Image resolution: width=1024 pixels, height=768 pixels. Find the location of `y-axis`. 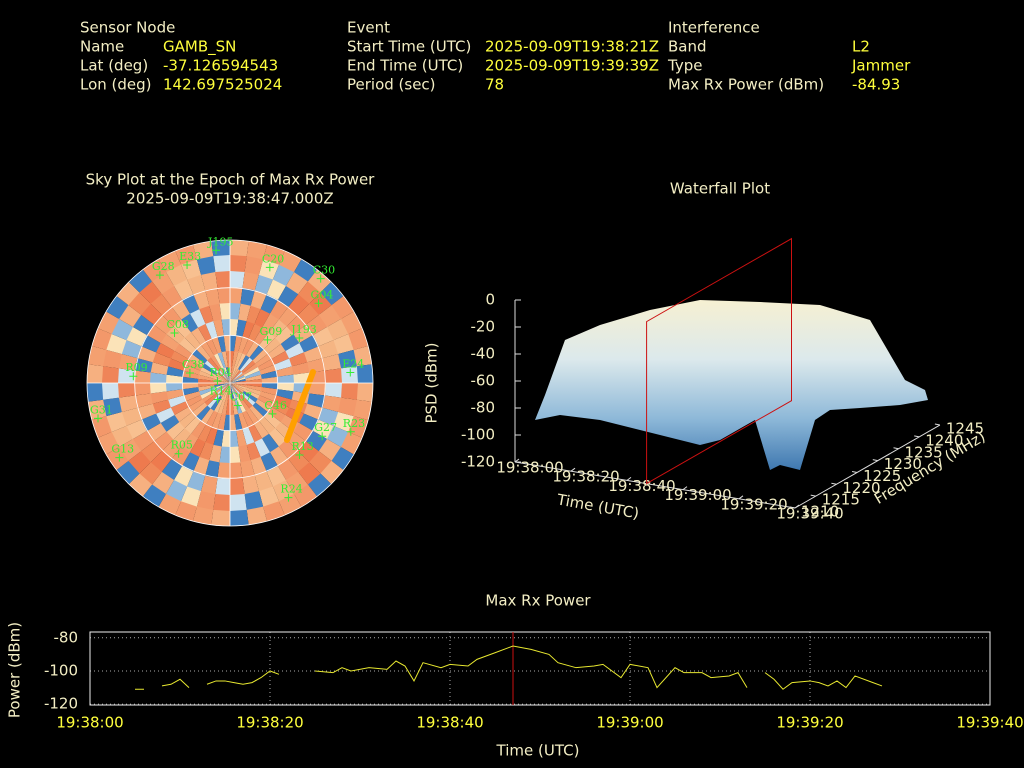

y-axis is located at coordinates (867, 466).